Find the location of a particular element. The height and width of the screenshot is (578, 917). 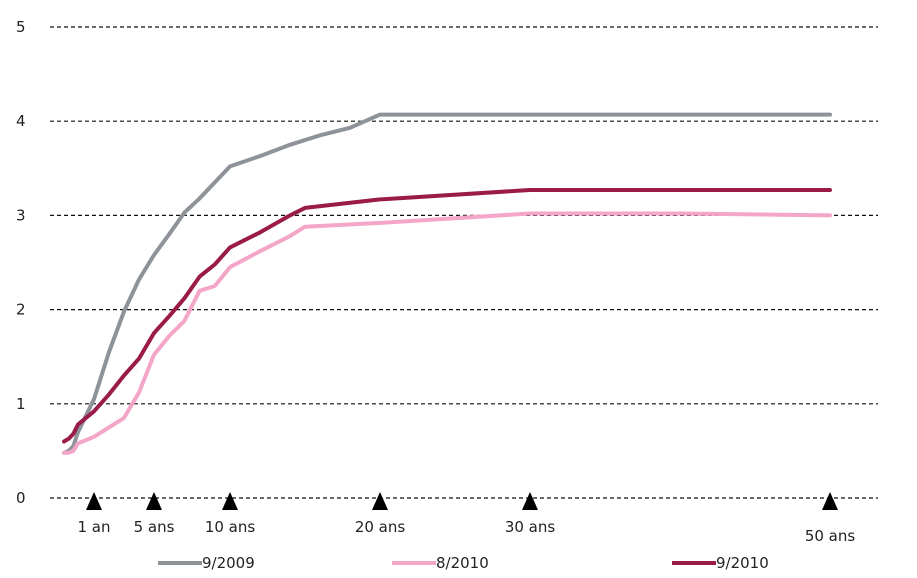

legend-label: 9/2009 is located at coordinates (228, 563).